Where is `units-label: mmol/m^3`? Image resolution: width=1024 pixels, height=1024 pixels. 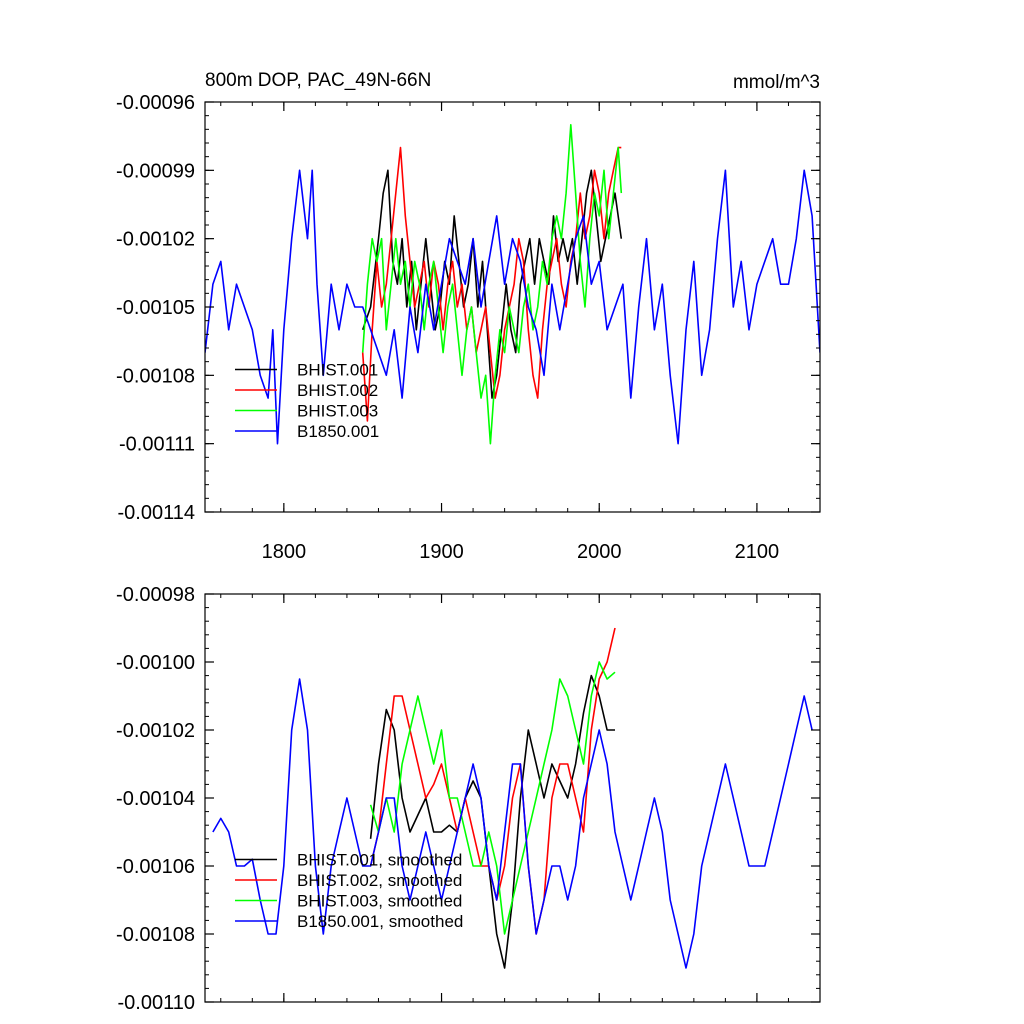 units-label: mmol/m^3 is located at coordinates (776, 82).